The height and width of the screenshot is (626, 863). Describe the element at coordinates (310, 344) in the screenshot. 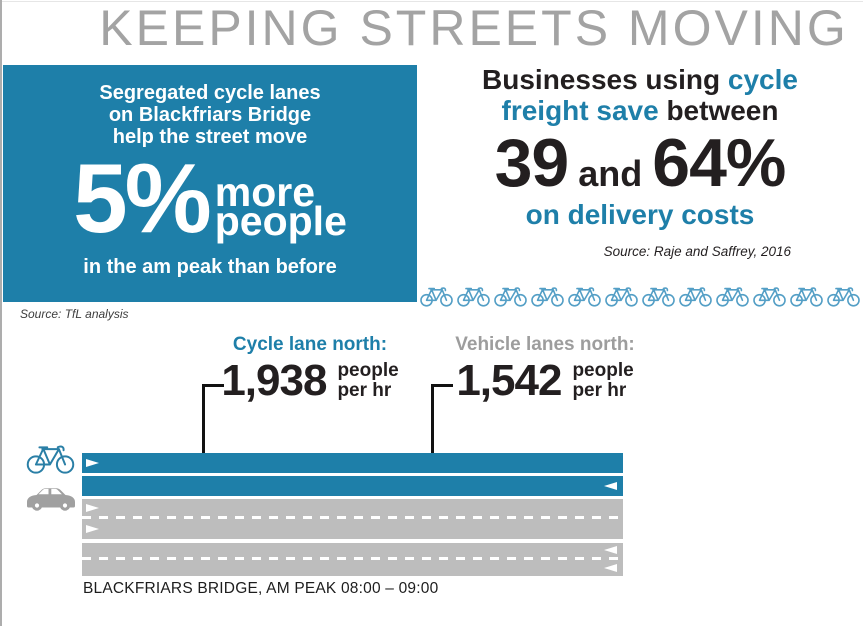

I see `cycle-lane-label: Cycle lane north:` at that location.